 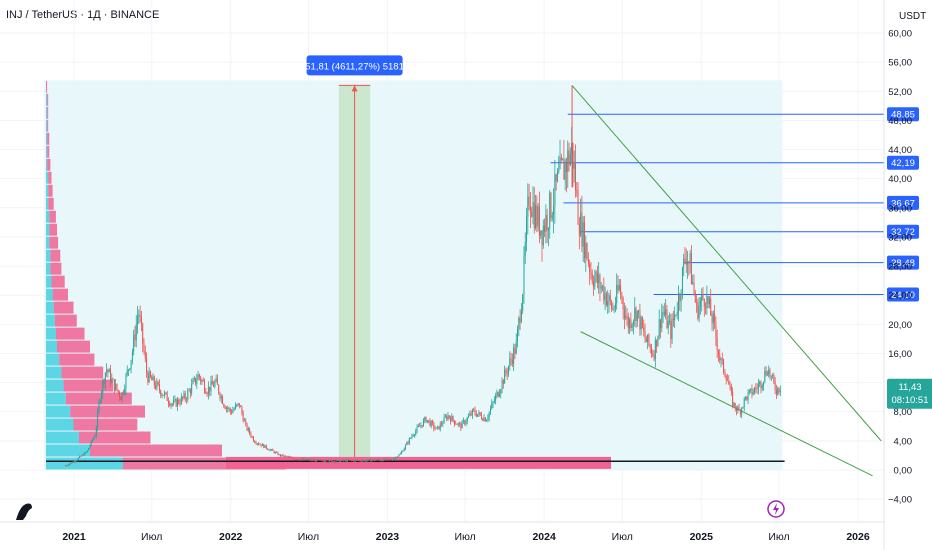 What do you see at coordinates (903, 203) in the screenshot?
I see `level-label: 36,67` at bounding box center [903, 203].